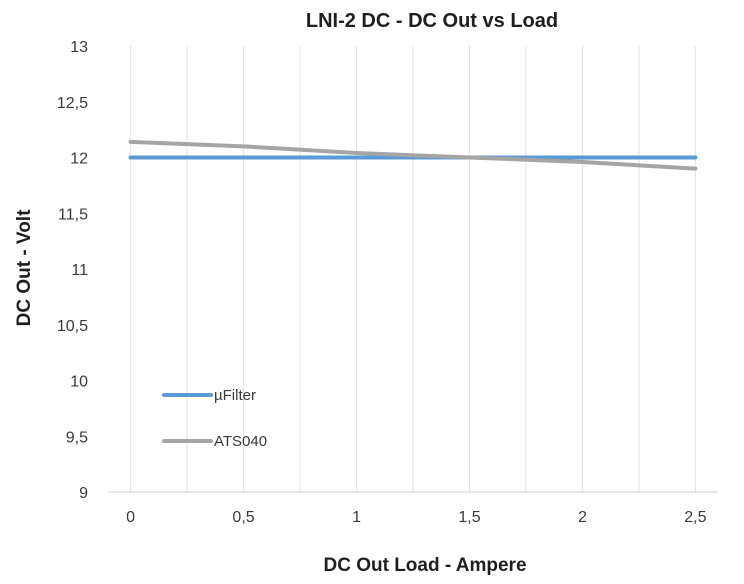 The image size is (744, 584). Describe the element at coordinates (130, 517) in the screenshot. I see `x-tick-label: 0` at that location.